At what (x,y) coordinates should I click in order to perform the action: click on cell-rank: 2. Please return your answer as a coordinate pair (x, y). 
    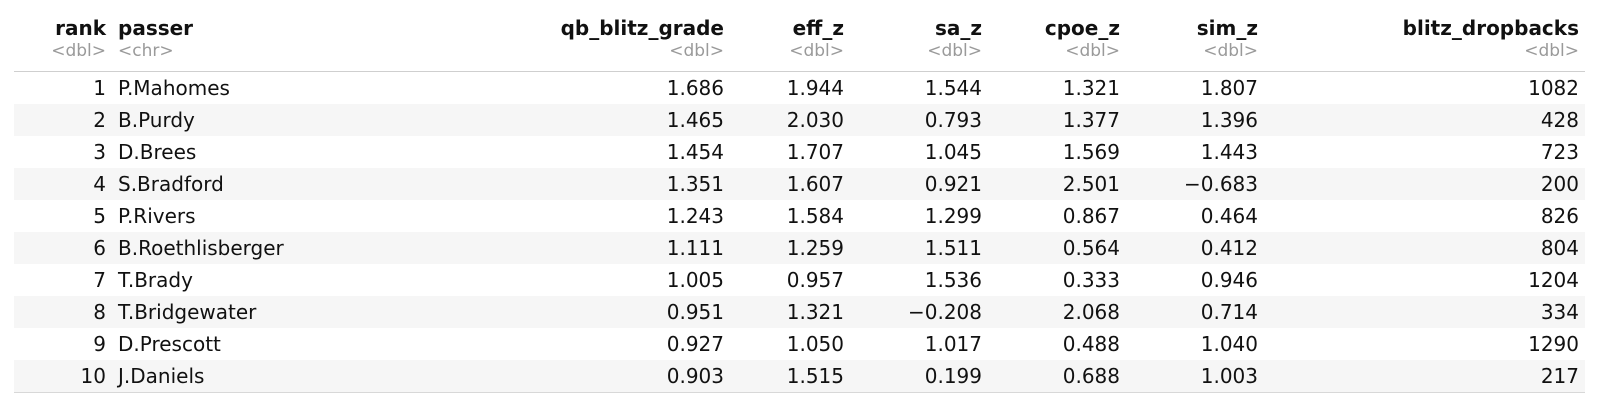
    Looking at the image, I should click on (63, 120).